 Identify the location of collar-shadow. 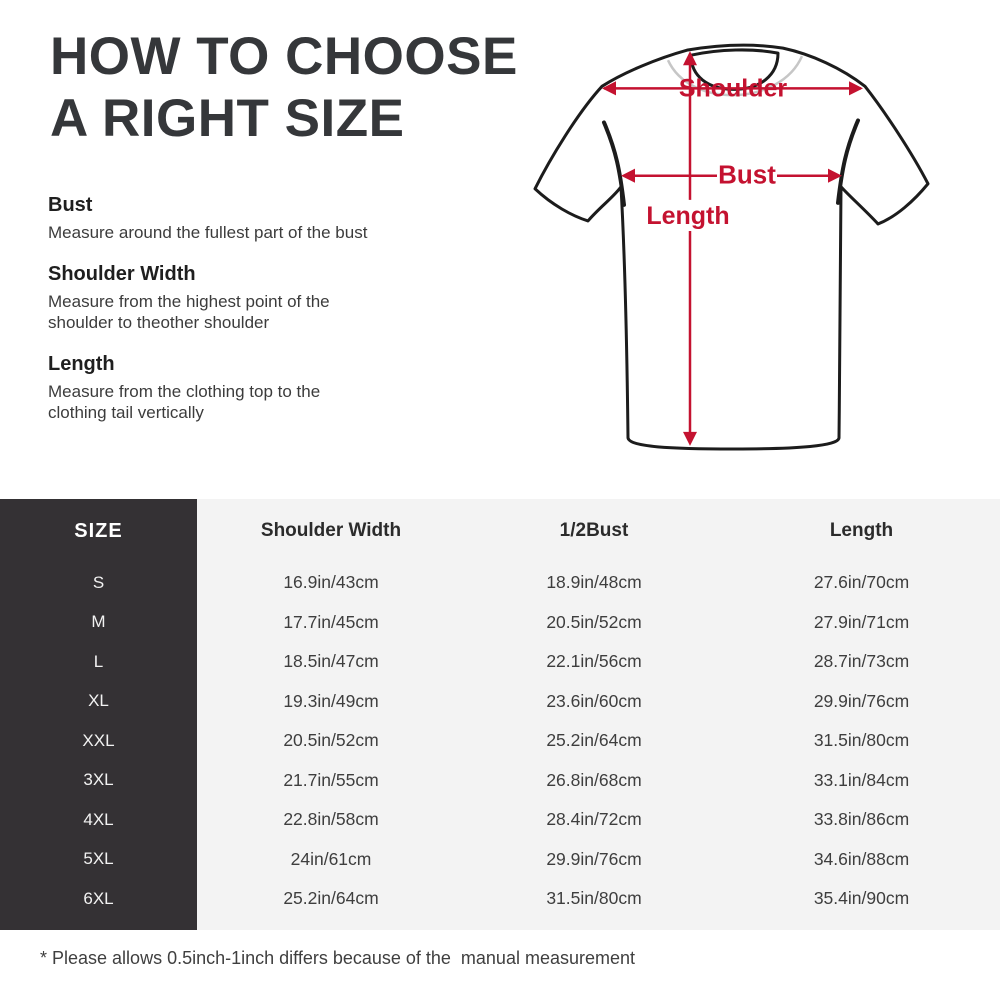
(735, 76).